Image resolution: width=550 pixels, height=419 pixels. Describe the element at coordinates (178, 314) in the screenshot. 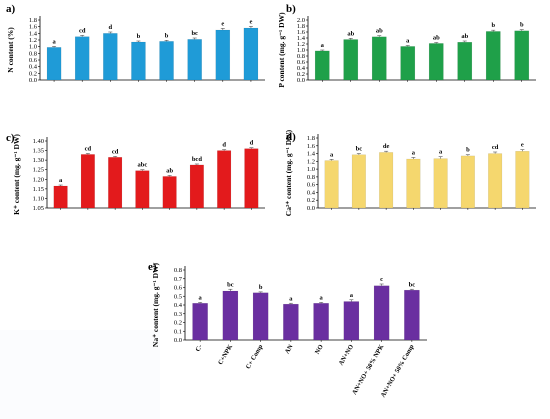

I see `y-tick-label: 0.3` at that location.